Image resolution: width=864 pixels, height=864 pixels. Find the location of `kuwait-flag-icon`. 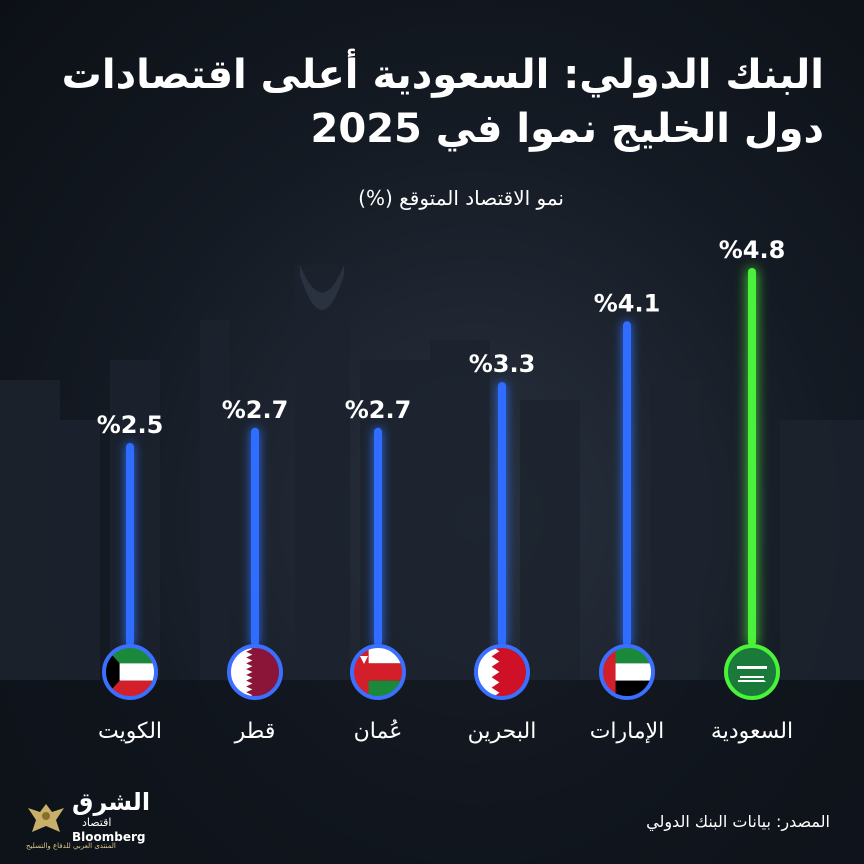

kuwait-flag-icon is located at coordinates (130, 672).